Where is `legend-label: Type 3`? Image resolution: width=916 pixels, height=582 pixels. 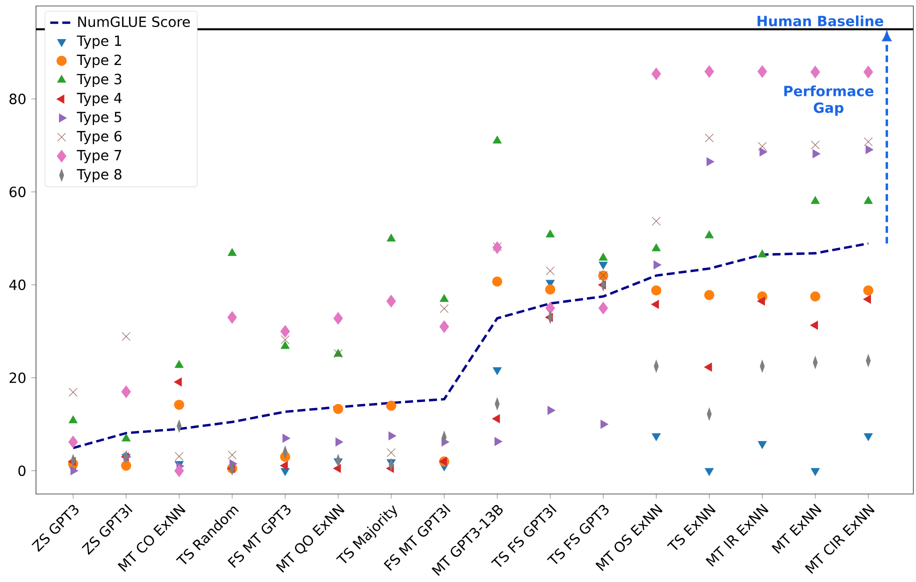
legend-label: Type 3 is located at coordinates (99, 81).